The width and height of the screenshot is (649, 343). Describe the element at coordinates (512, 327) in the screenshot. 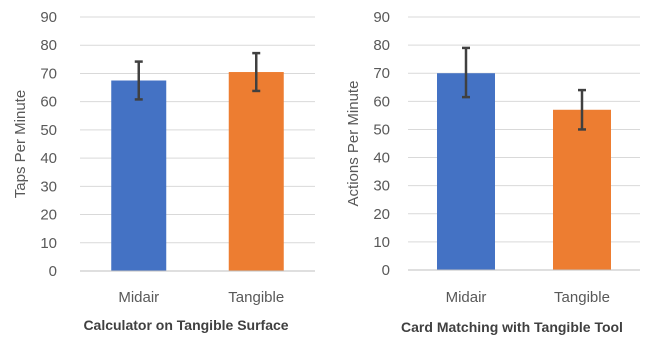

I see `chart-title: Card Matching with Tangible Tool` at that location.